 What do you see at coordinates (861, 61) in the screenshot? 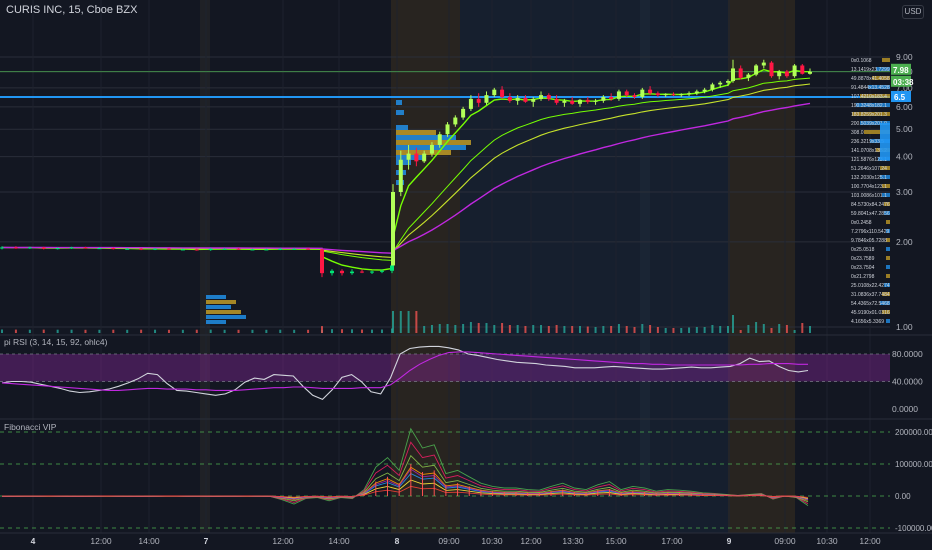
I see `volume-profile-label: 0x0.1068` at bounding box center [861, 61].